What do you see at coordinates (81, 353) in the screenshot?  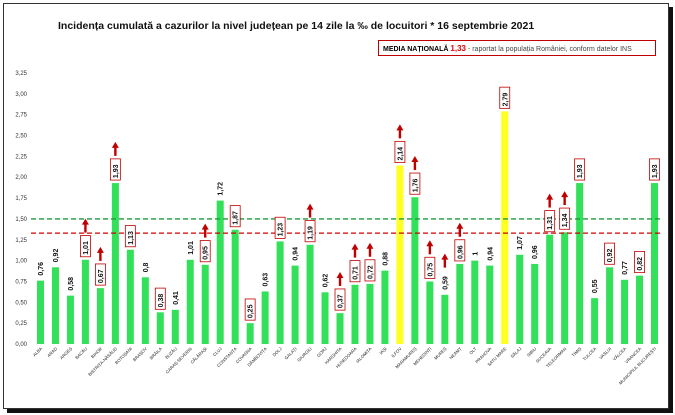 I see `category-label: BACĂU` at bounding box center [81, 353].